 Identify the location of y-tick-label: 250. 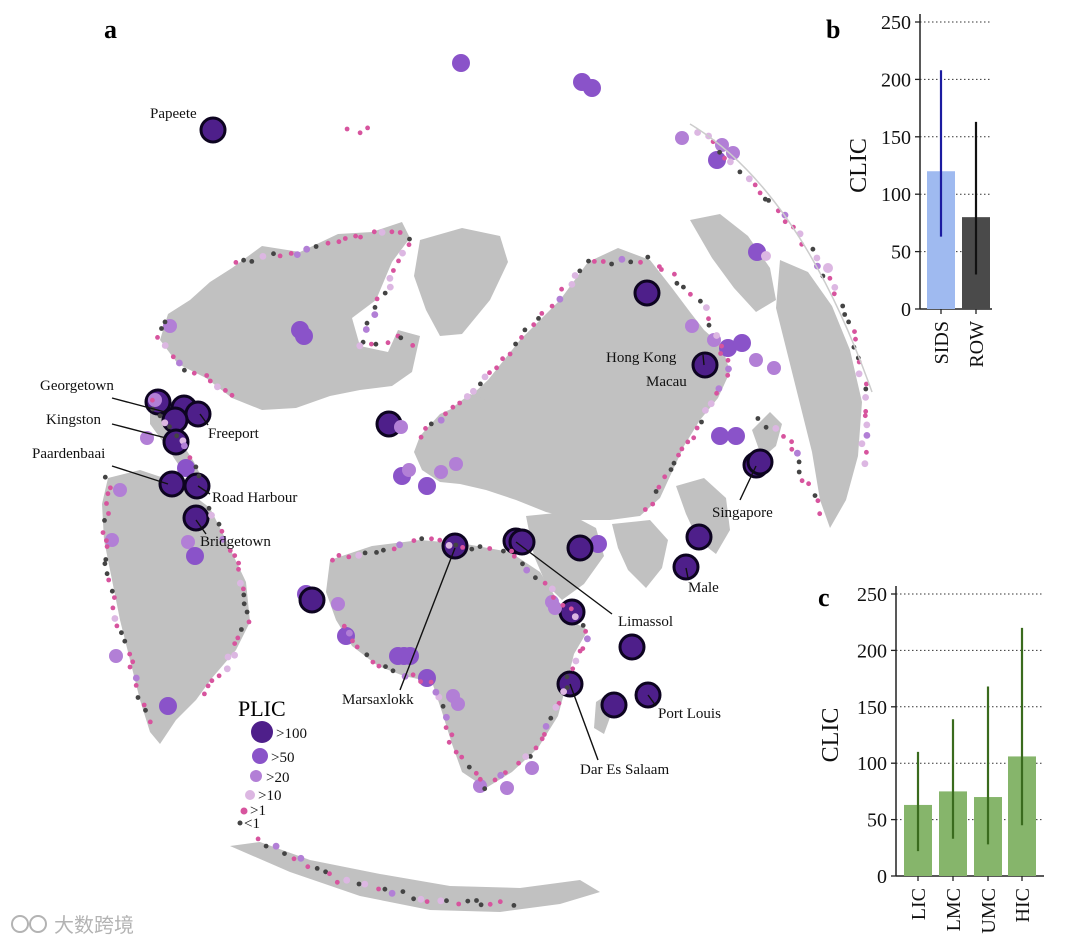
(896, 23).